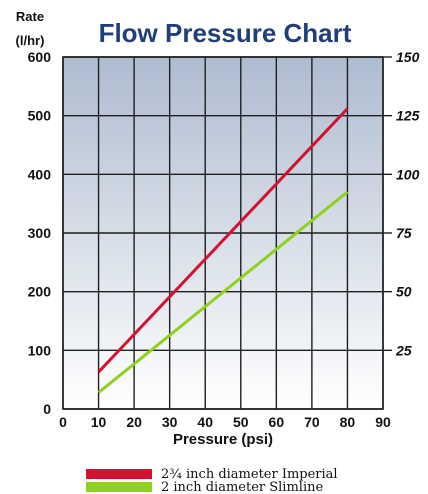 The width and height of the screenshot is (428, 494). I want to click on y2-tick-label: 25, so click(403, 350).